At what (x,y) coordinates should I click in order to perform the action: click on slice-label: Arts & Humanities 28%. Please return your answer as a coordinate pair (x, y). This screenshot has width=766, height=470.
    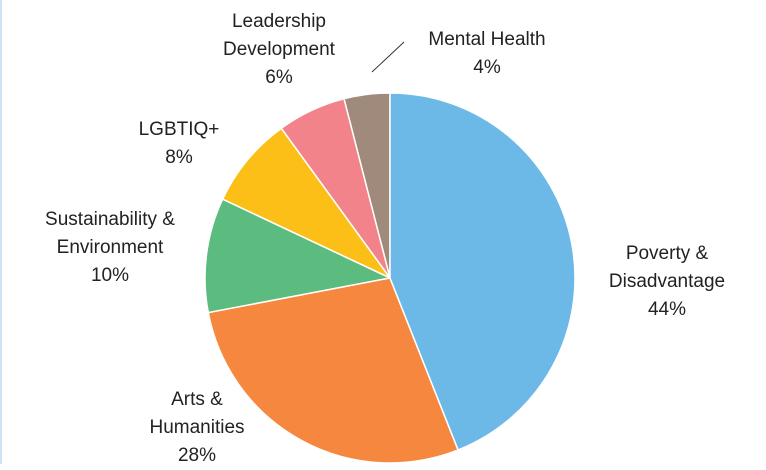
    Looking at the image, I should click on (197, 428).